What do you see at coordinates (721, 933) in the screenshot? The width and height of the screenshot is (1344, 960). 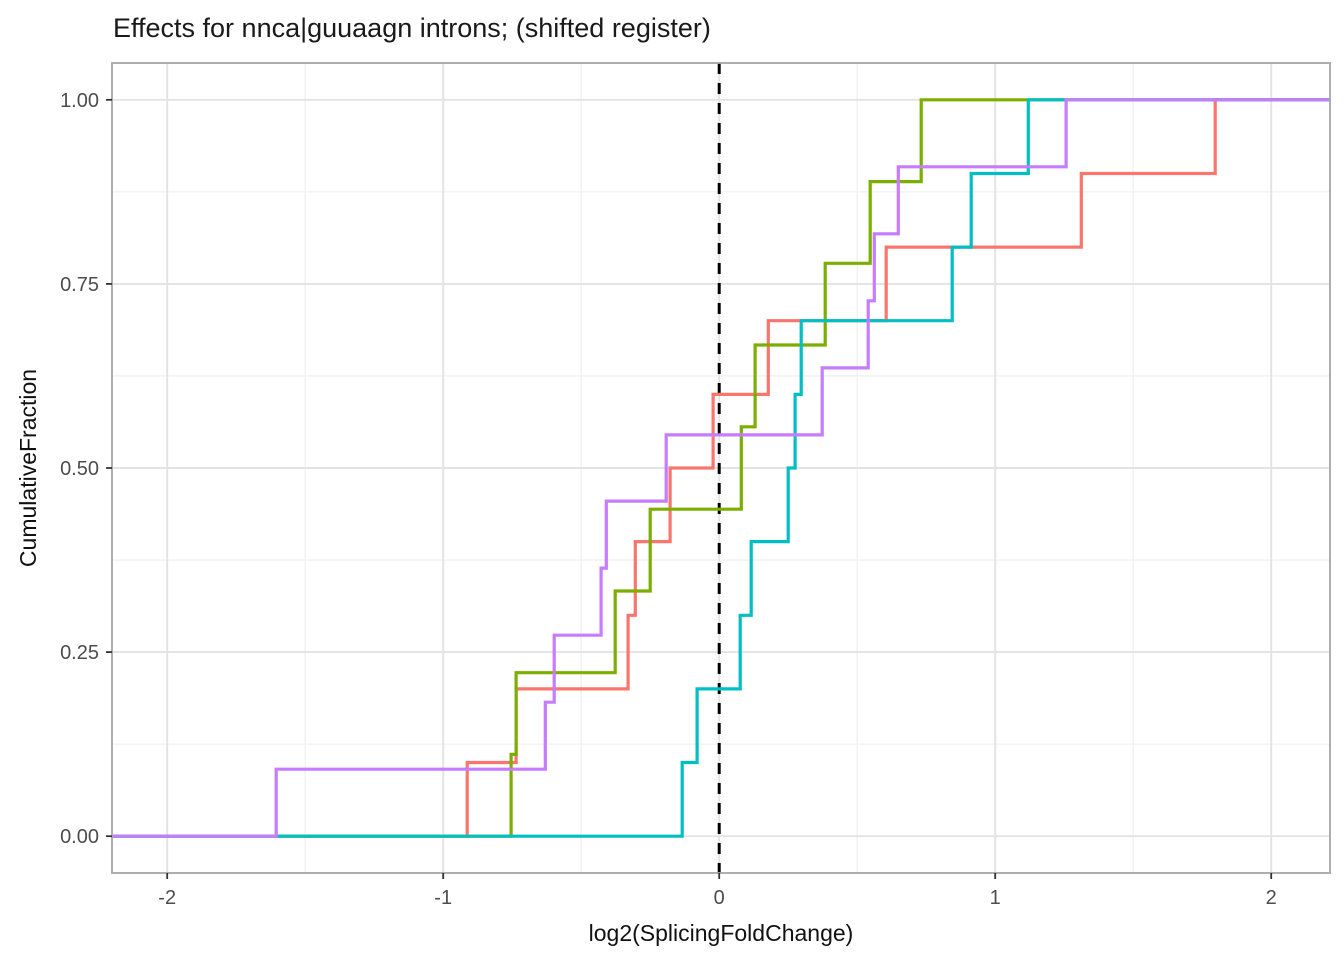 I see `x-axis-title: log2(SplicingFoldChange)` at bounding box center [721, 933].